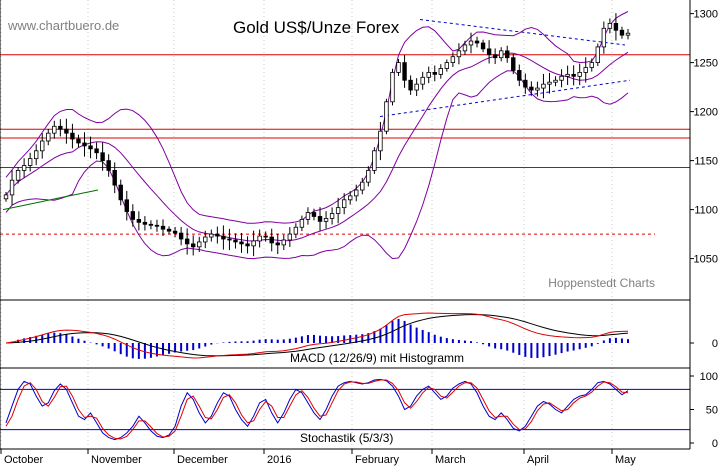  What do you see at coordinates (317, 335) in the screenshot?
I see `macd-line` at bounding box center [317, 335].